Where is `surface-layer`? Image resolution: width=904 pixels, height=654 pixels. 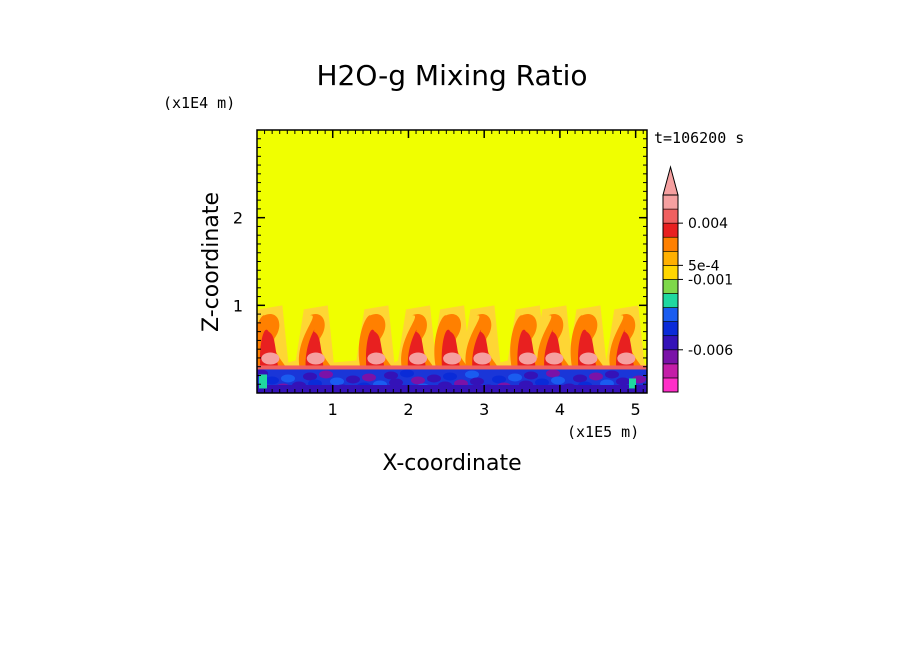
surface-layer is located at coordinates (452, 389).